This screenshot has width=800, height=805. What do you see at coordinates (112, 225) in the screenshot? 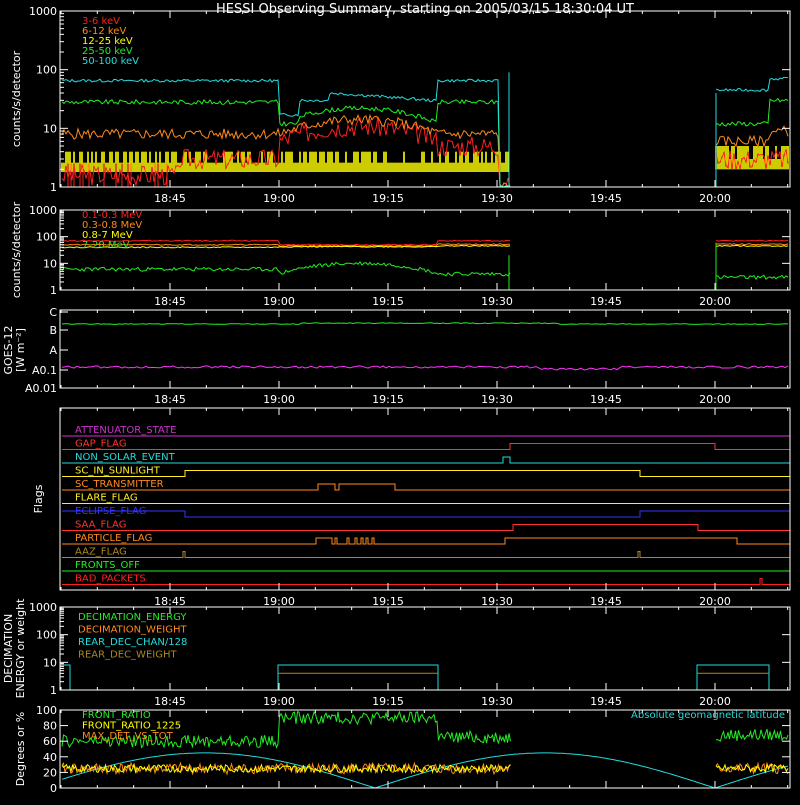
I see `gamma-legend-entry: 0.3-0.8 MeV` at bounding box center [112, 225].